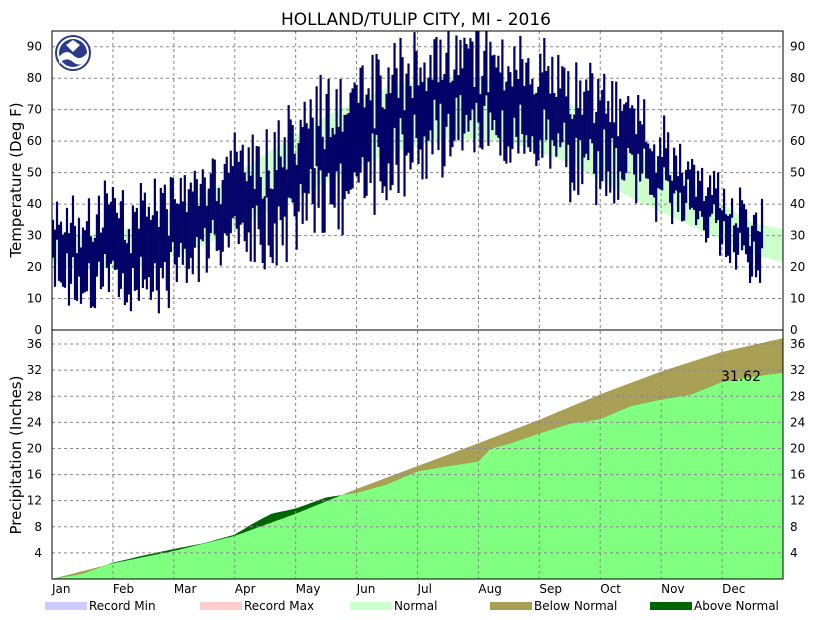 This screenshot has height=620, width=832. What do you see at coordinates (794, 553) in the screenshot?
I see `precipitation-tick-label-right: 4` at bounding box center [794, 553].